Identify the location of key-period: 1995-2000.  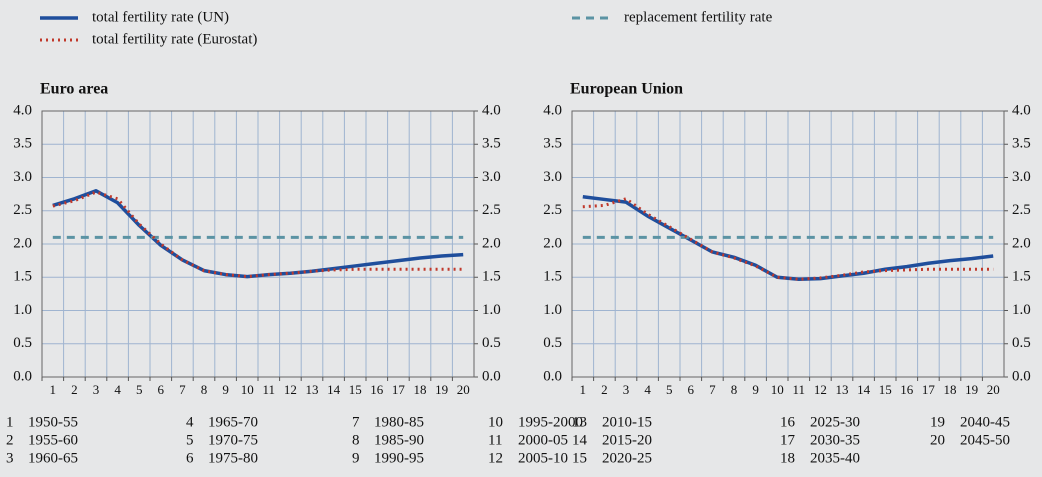
(550, 422).